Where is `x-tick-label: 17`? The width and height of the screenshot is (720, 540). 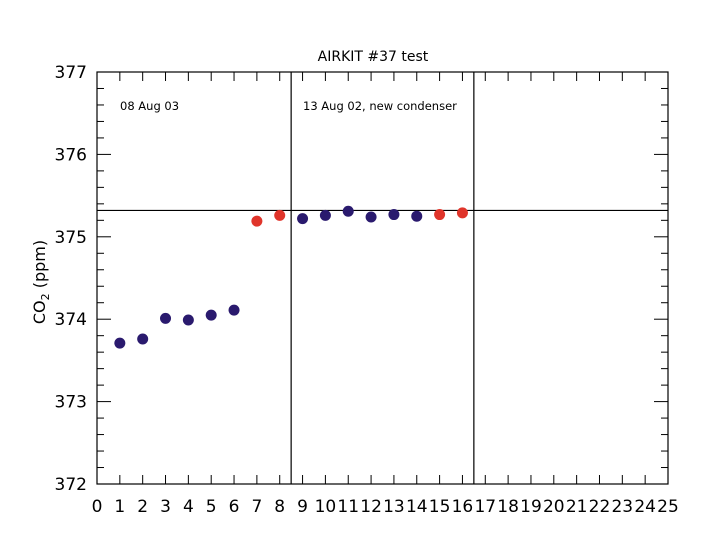 x-tick-label: 17 is located at coordinates (485, 507).